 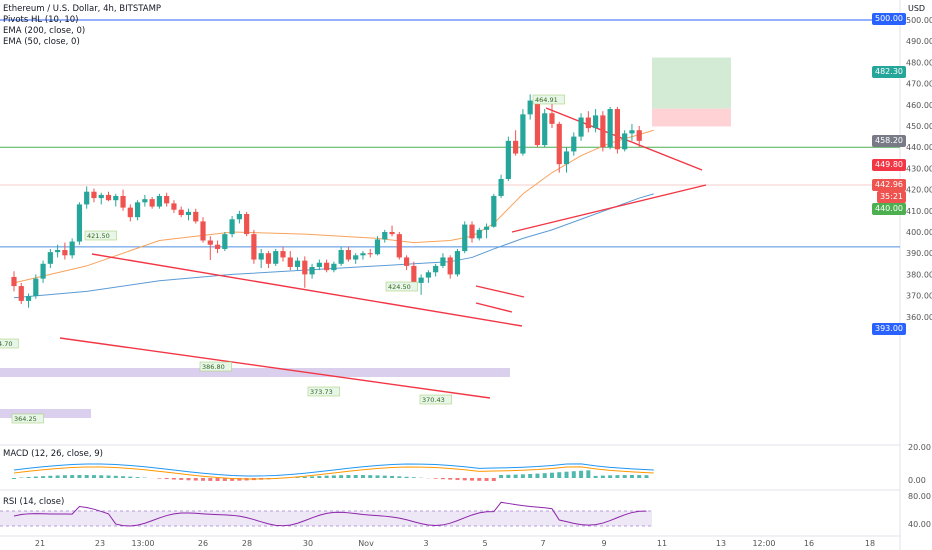 I want to click on indicator-pivots: Pivots HL (10, 10), so click(x=41, y=20).